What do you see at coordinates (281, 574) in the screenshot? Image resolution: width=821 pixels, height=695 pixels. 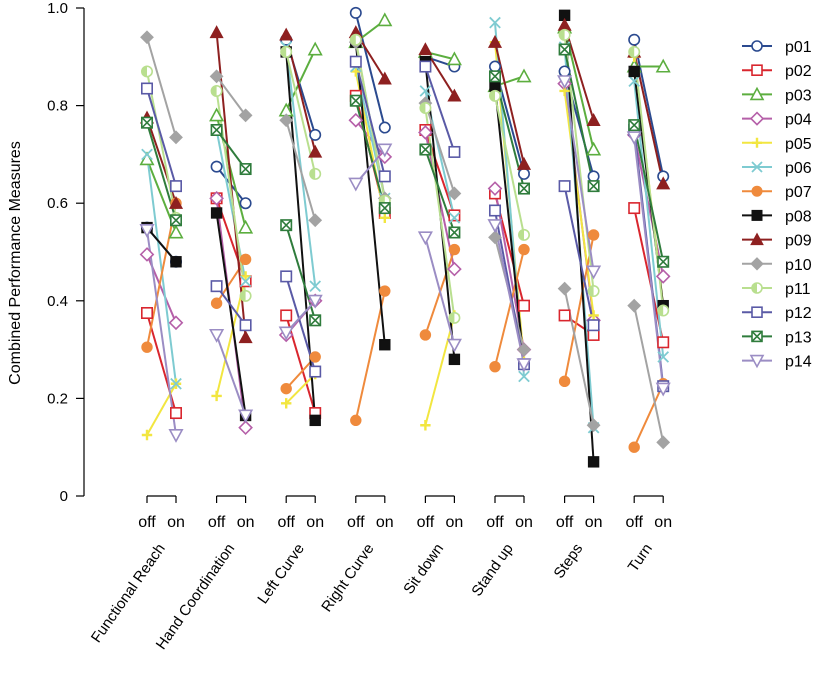 I see `category-label: Left Curve` at bounding box center [281, 574].